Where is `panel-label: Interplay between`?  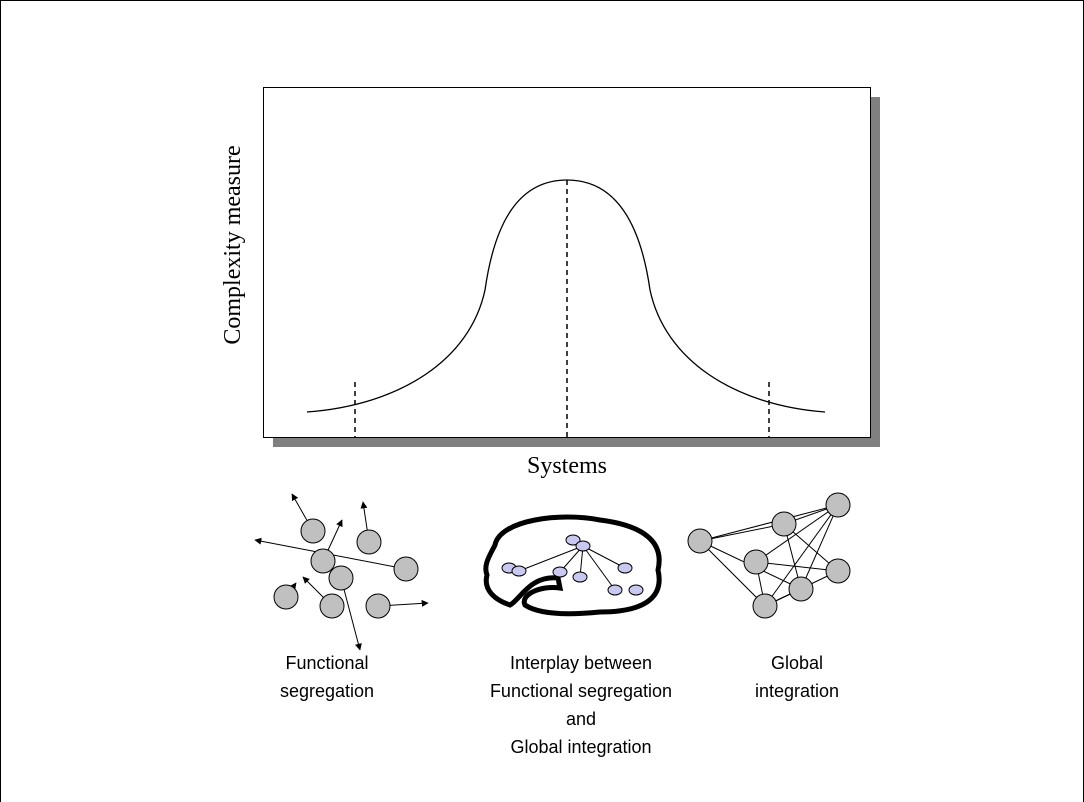
panel-label: Interplay between is located at coordinates (581, 663).